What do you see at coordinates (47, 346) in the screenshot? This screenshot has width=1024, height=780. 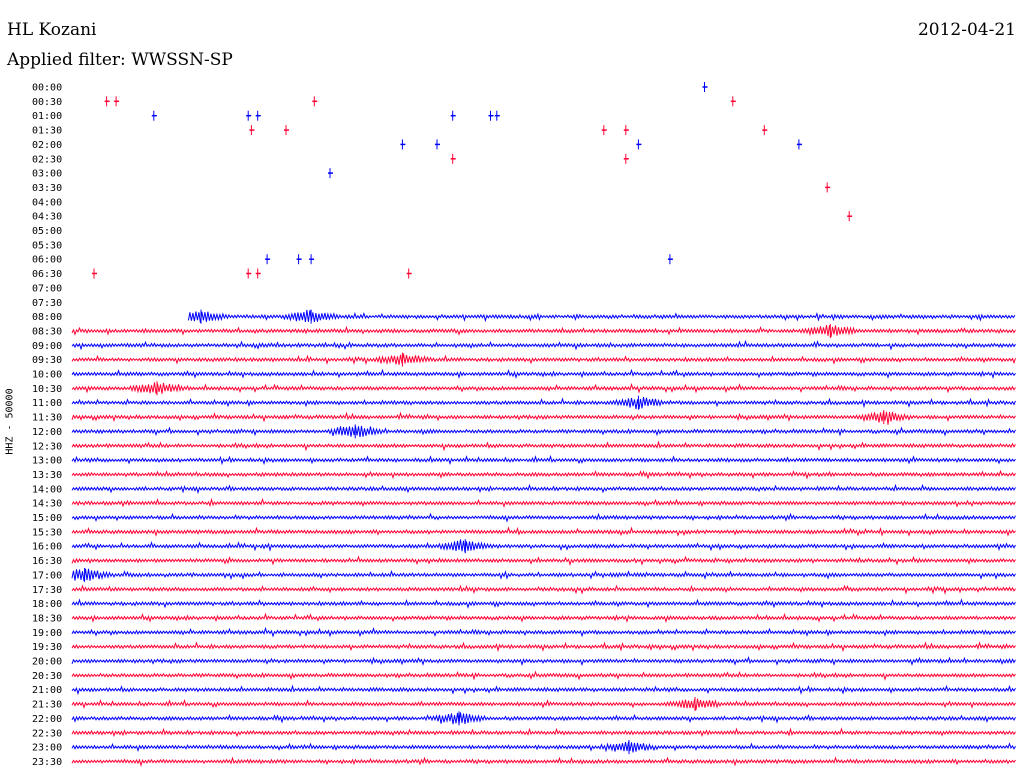 I see `time-label: 09:00` at bounding box center [47, 346].